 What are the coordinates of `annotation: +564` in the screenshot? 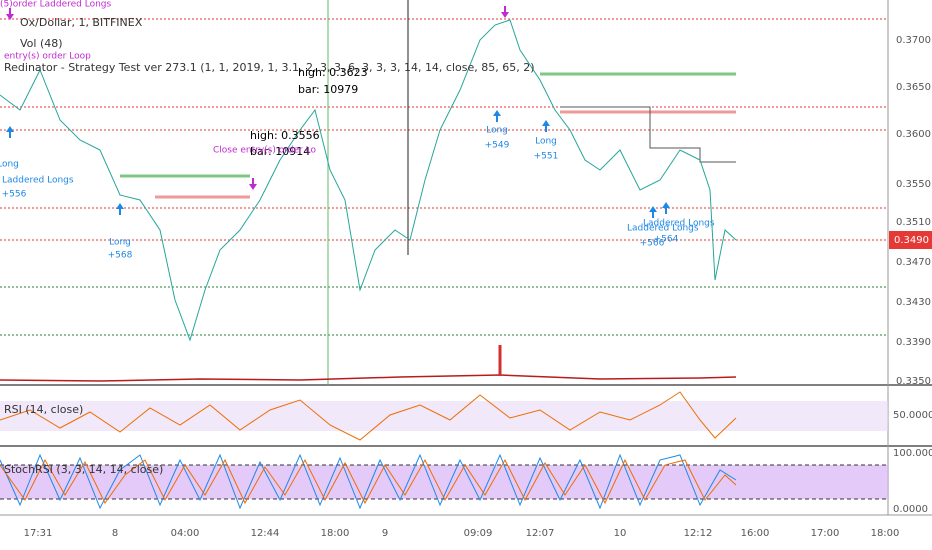 It's located at (666, 240).